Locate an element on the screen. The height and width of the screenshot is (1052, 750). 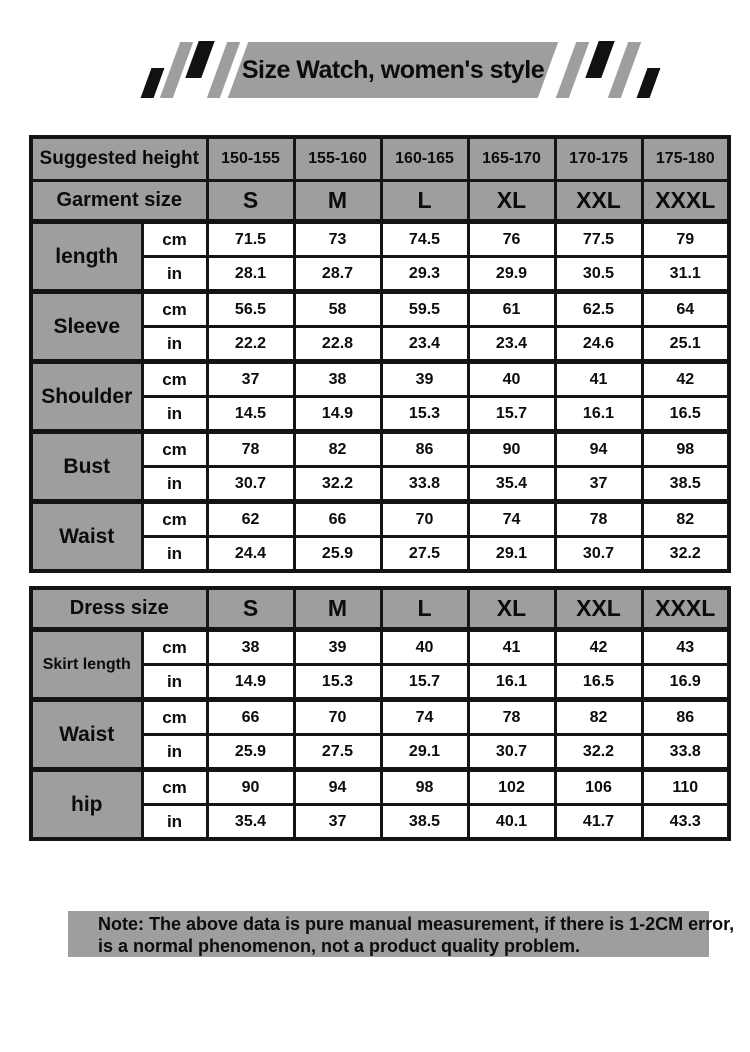
value-cell: 61 is located at coordinates (511, 308).